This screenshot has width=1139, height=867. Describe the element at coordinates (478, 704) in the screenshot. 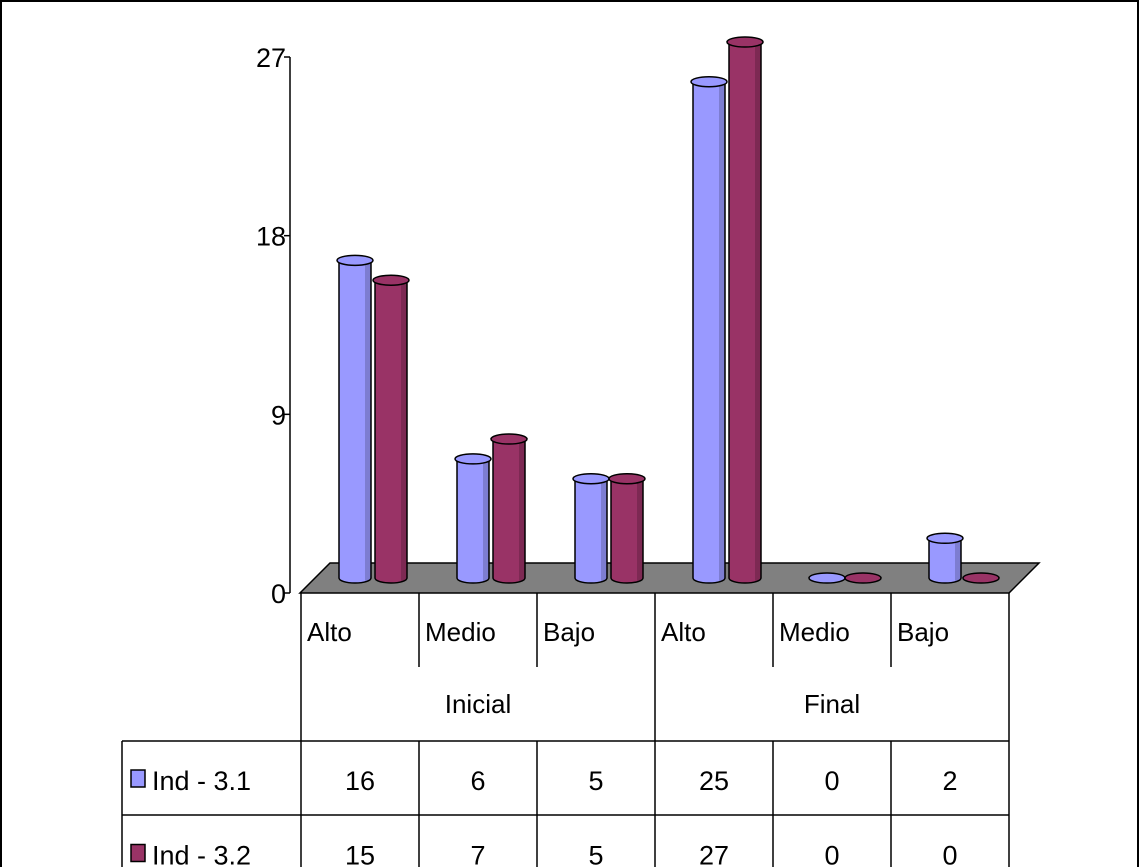

I see `x-group-label: Inicial` at that location.